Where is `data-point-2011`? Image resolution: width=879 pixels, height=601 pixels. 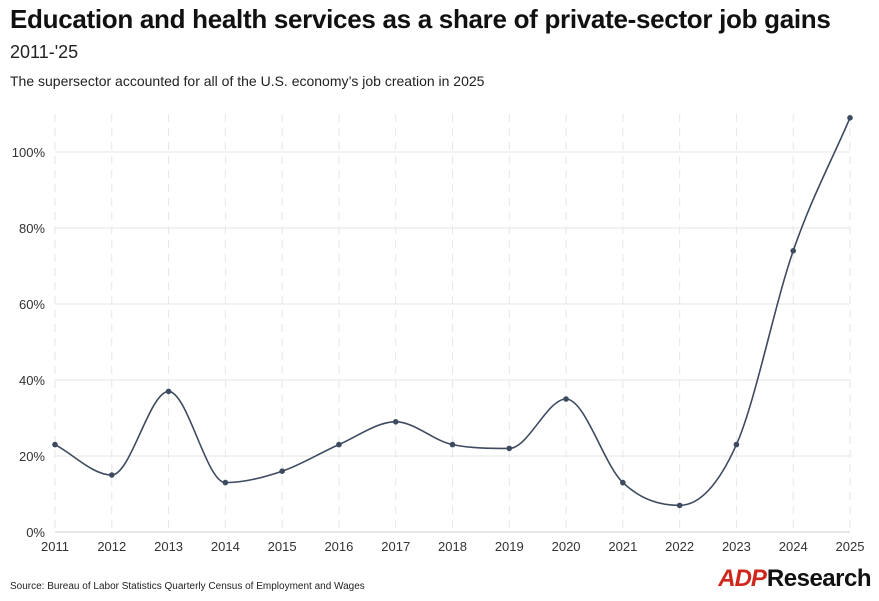 data-point-2011 is located at coordinates (55, 444).